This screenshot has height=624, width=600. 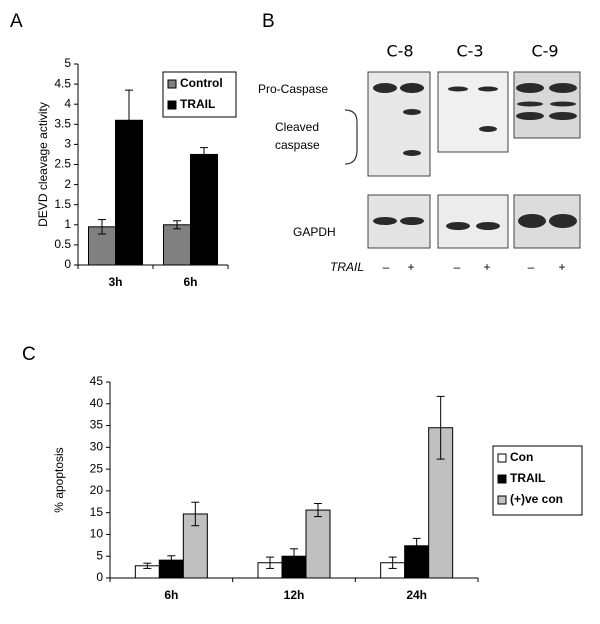 What do you see at coordinates (416, 595) in the screenshot?
I see `x-tick-label: 24h` at bounding box center [416, 595].